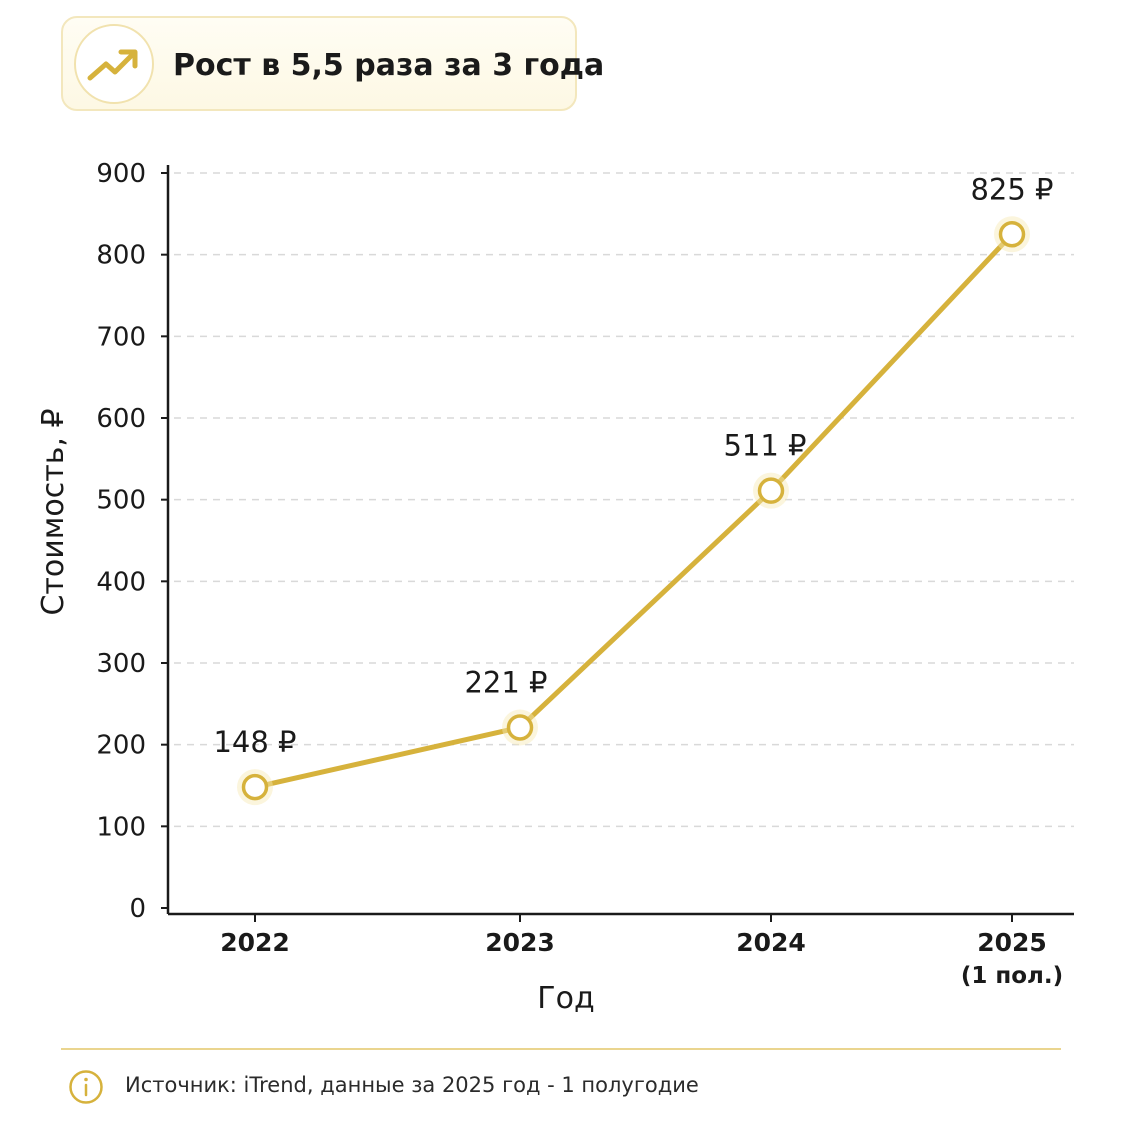 The height and width of the screenshot is (1129, 1122). What do you see at coordinates (1012, 942) in the screenshot?
I see `x-tick-label: 2025` at bounding box center [1012, 942].